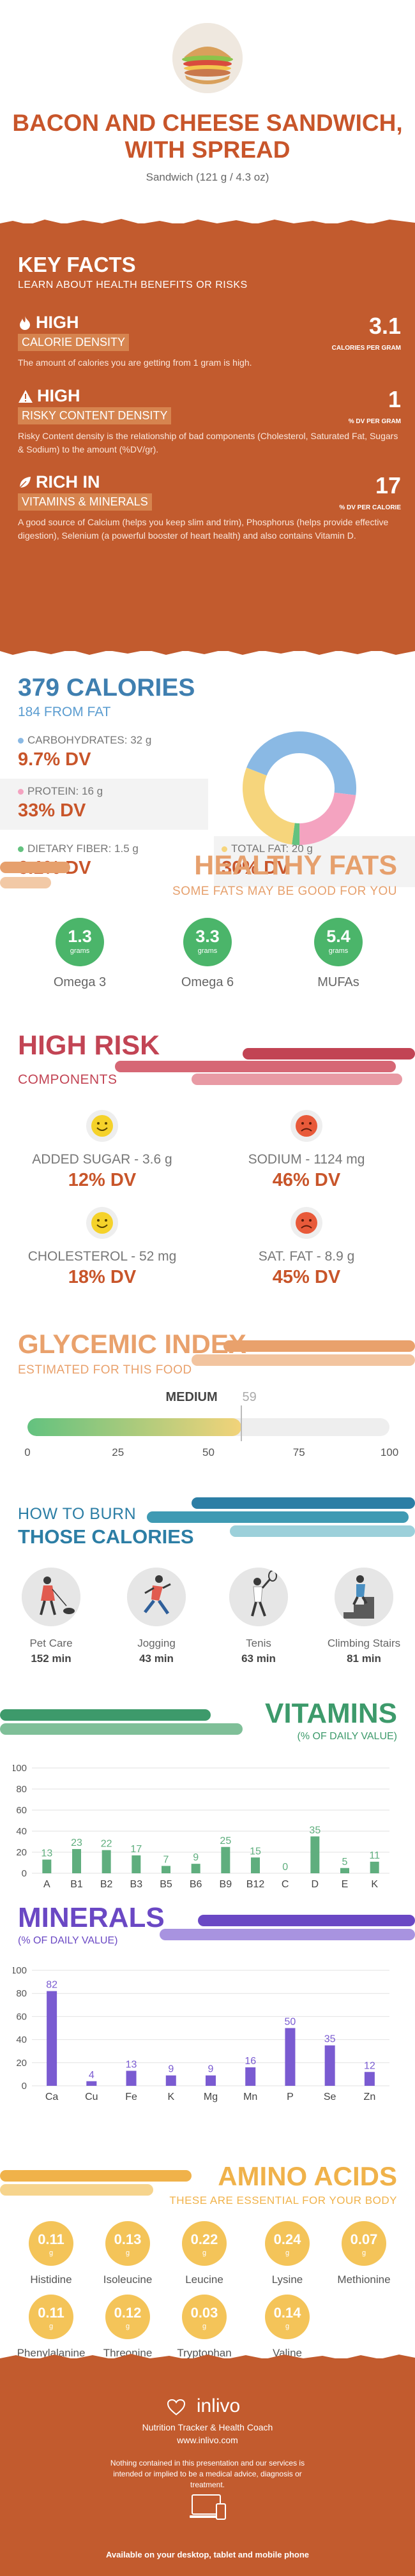 Image resolution: width=415 pixels, height=2576 pixels. I want to click on macro-dv: 30% DV, so click(256, 868).